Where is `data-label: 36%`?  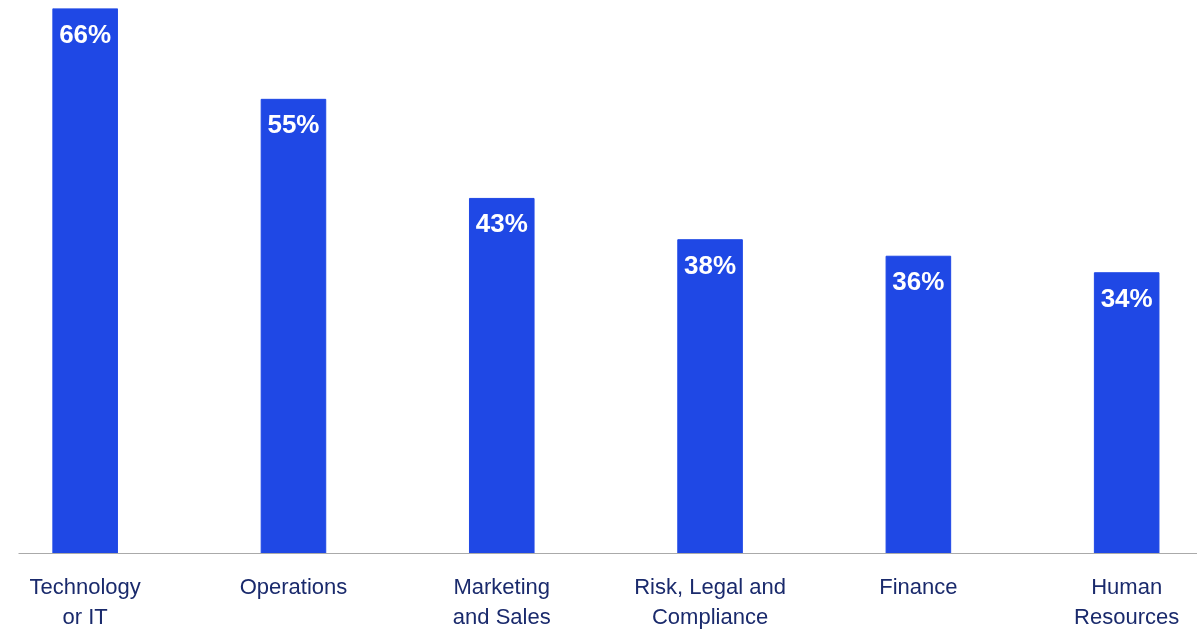 data-label: 36% is located at coordinates (918, 281).